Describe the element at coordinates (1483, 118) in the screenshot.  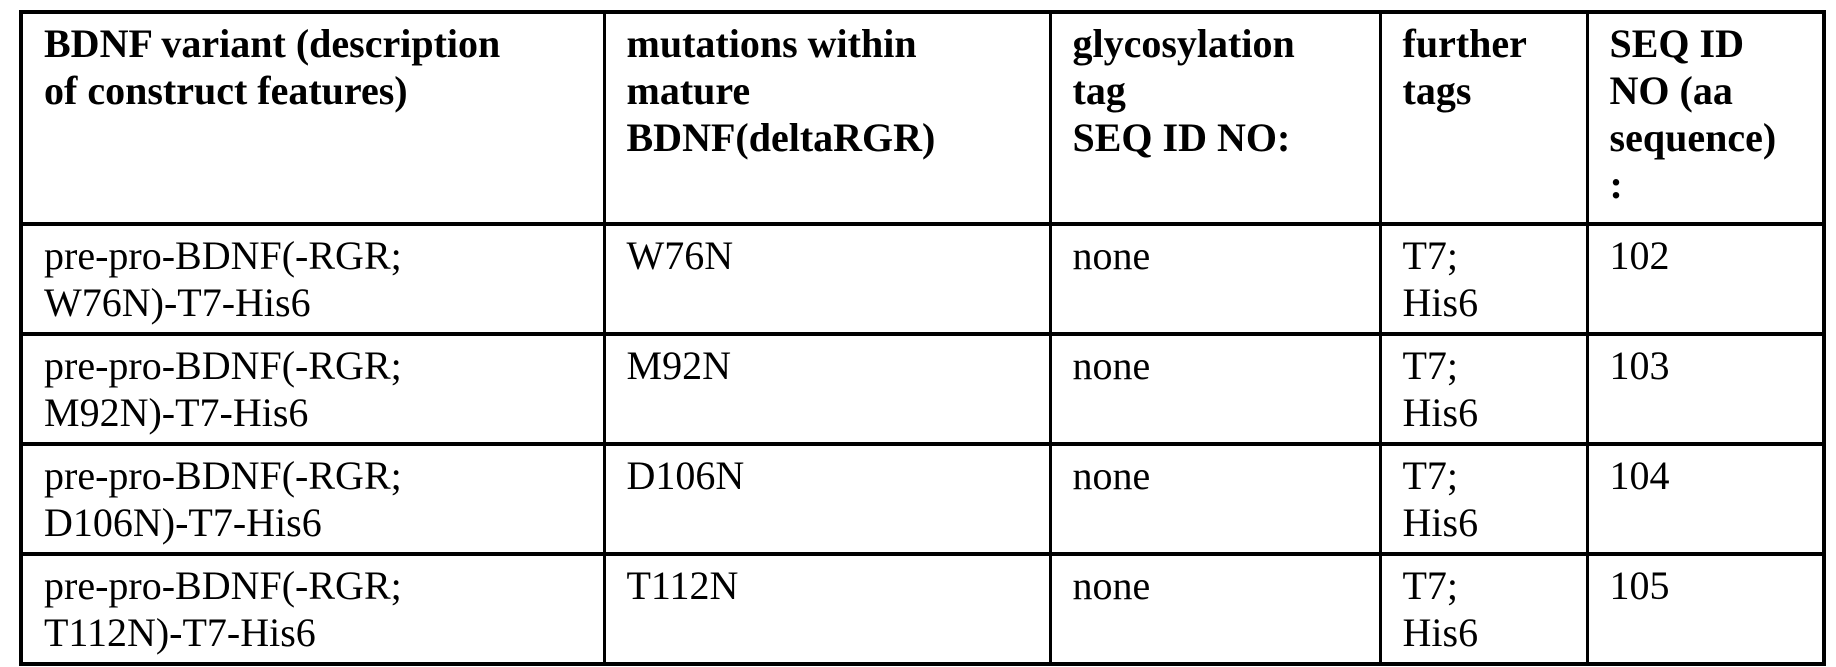
I see `column-header-further-tags: further tags` at that location.